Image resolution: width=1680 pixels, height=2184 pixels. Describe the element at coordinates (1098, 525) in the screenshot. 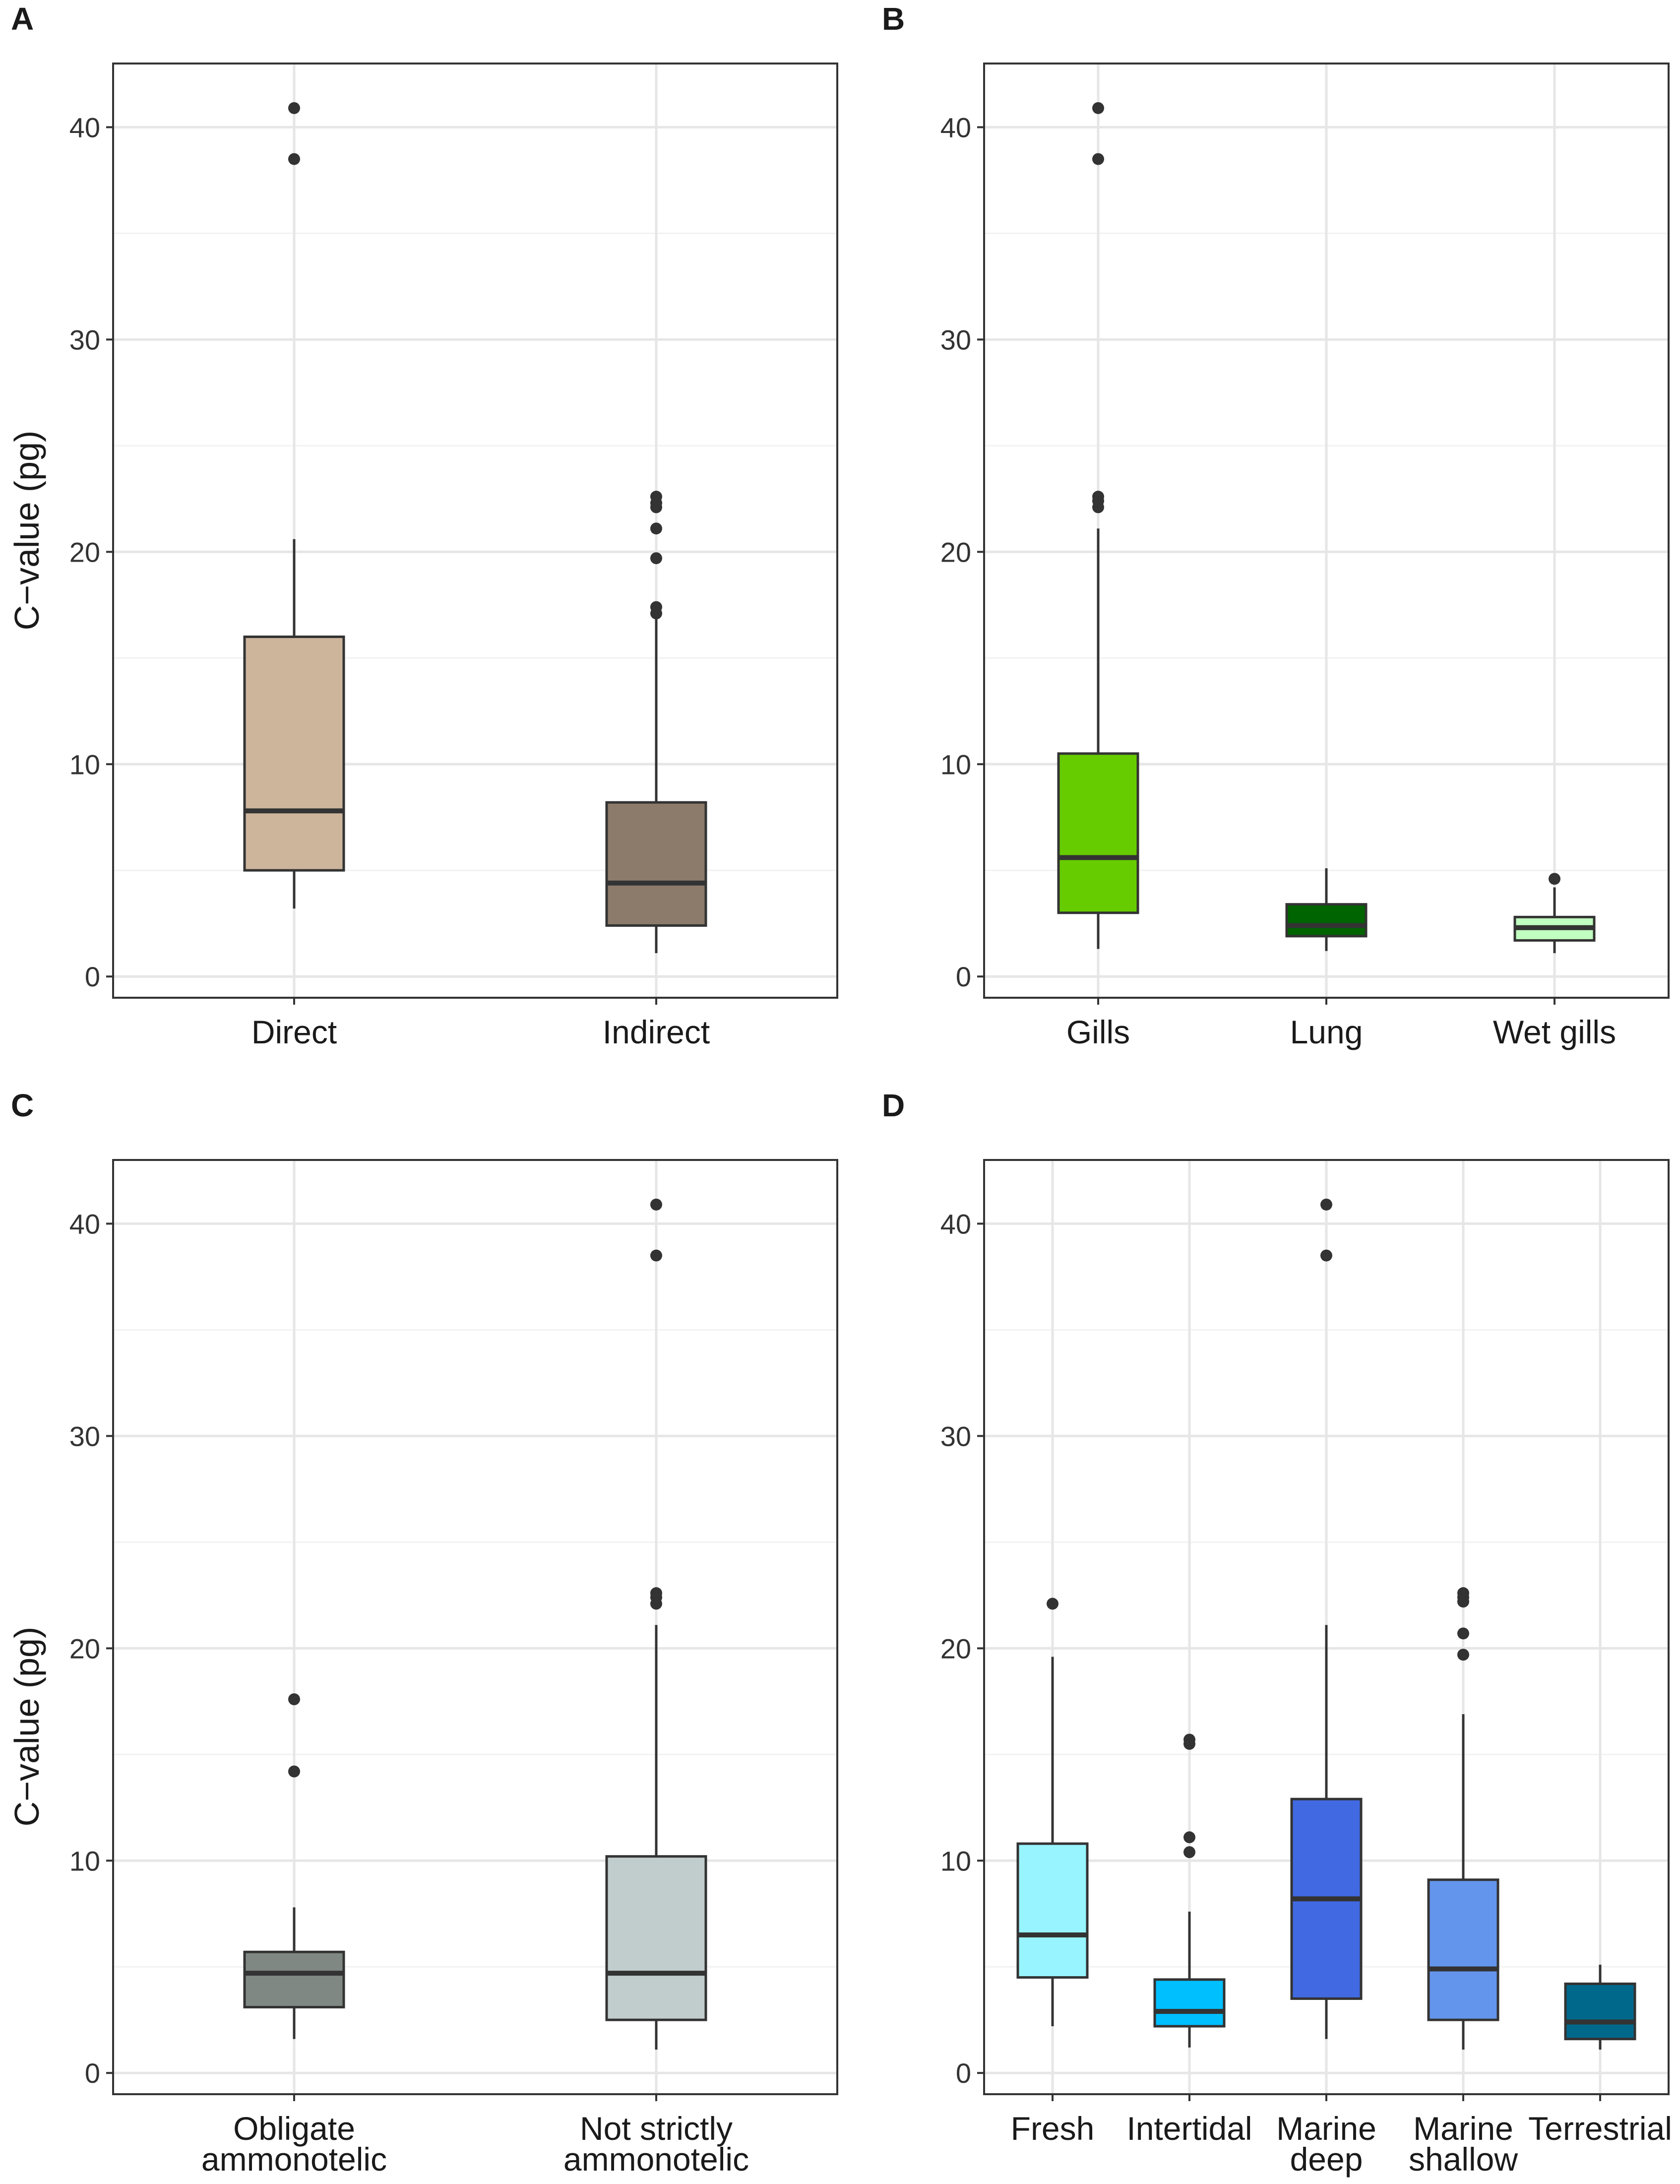

I see `box-gills` at that location.